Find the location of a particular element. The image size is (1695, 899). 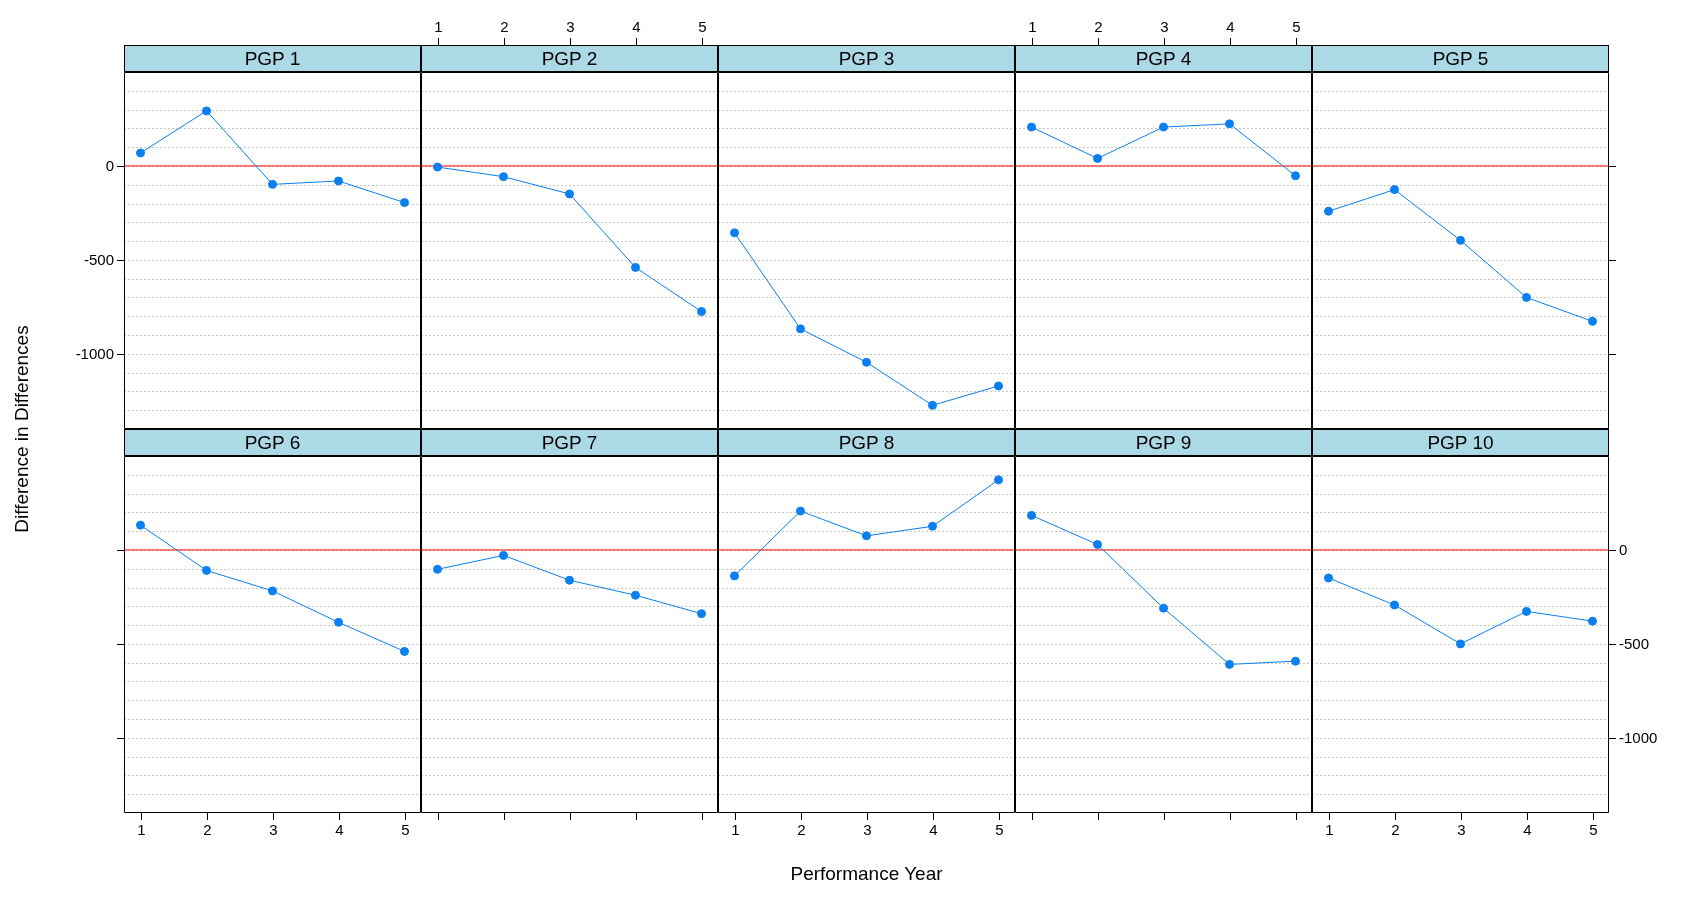

chart-title: PGP 5 is located at coordinates (1460, 58).